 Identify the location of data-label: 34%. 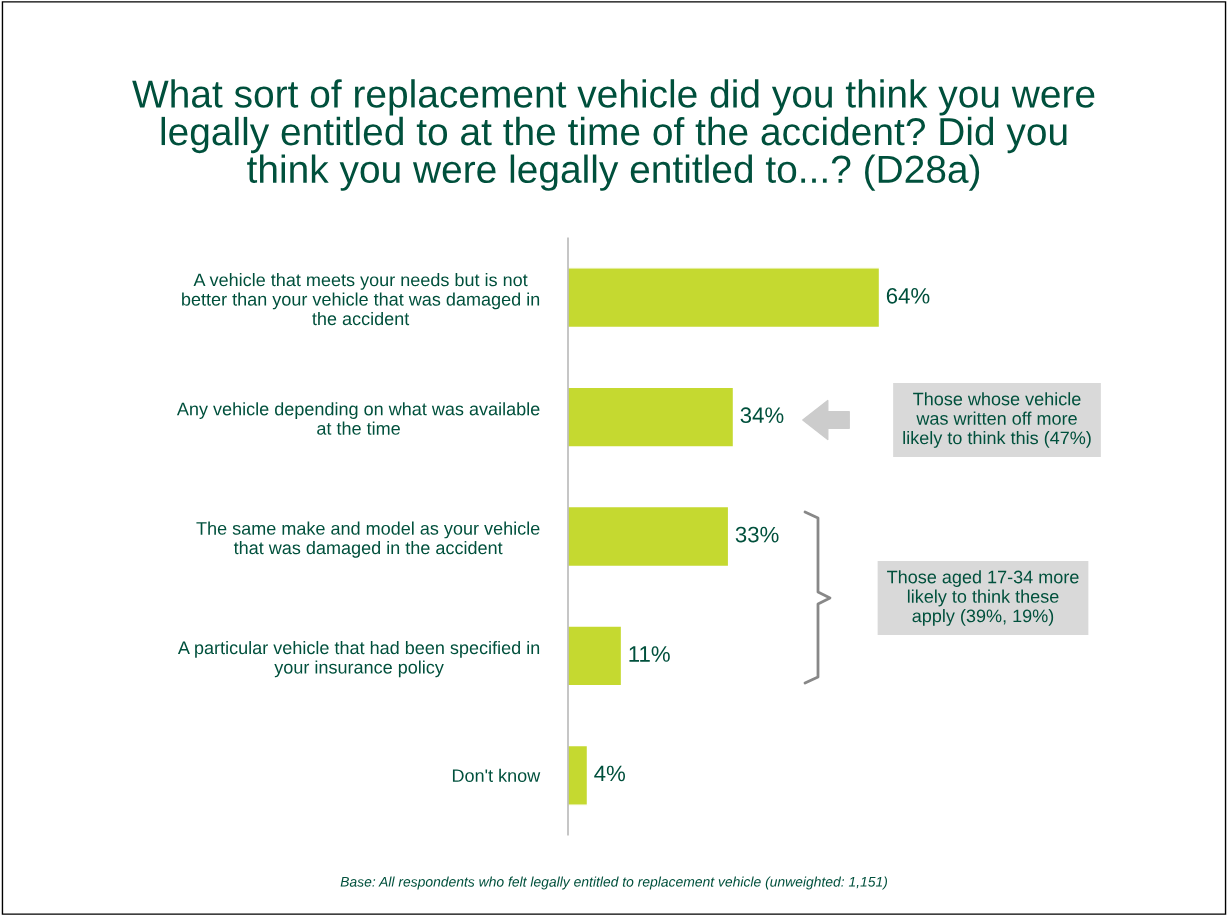
(762, 415).